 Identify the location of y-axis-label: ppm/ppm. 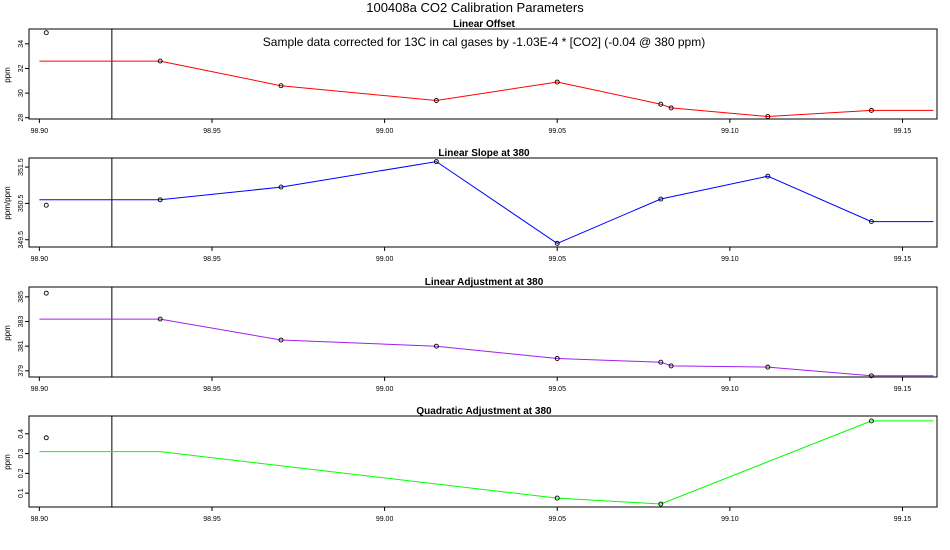
(7, 203).